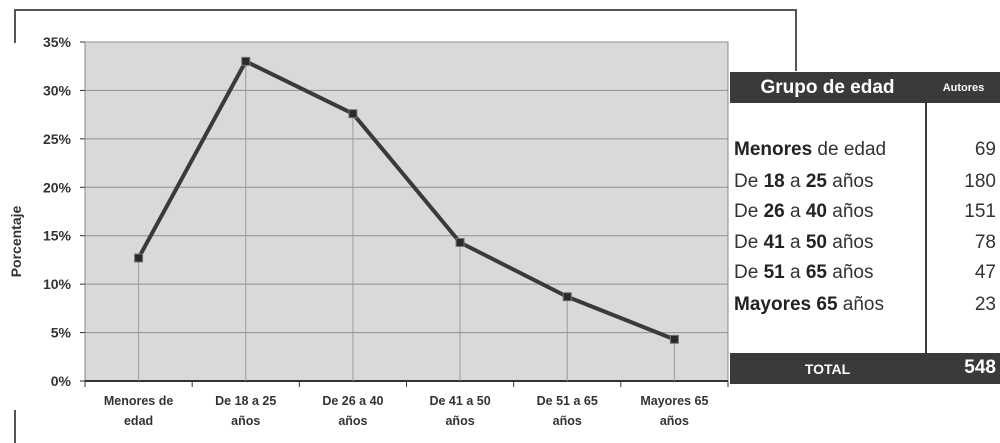  Describe the element at coordinates (804, 242) in the screenshot. I see `row-label: De 41 a 50 años` at that location.